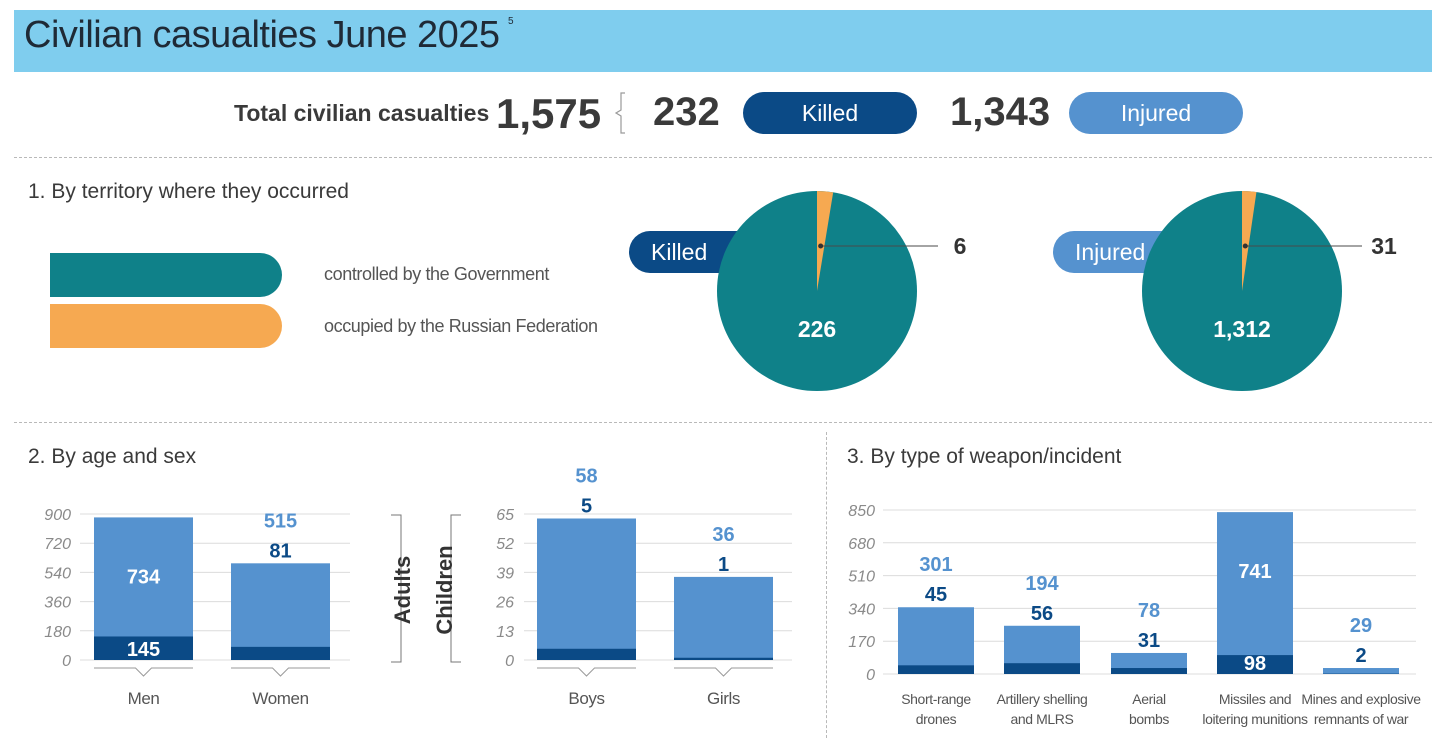  Describe the element at coordinates (1384, 246) in the screenshot. I see `pie-injured-occupied-value: 31` at that location.